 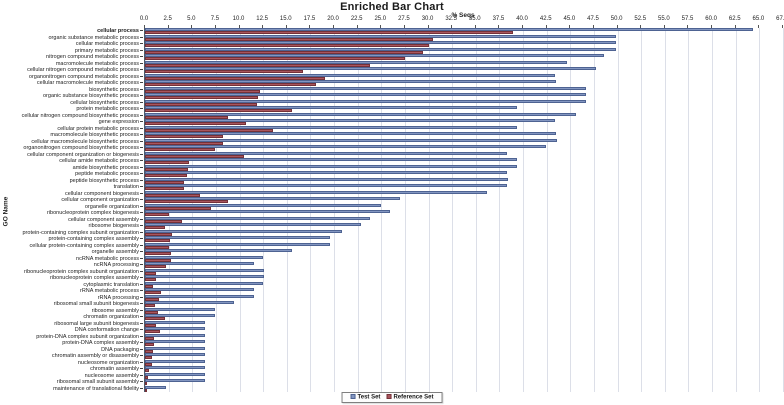 What do you see at coordinates (144, 19) in the screenshot?
I see `x-tick-label: 0.0` at bounding box center [144, 19].